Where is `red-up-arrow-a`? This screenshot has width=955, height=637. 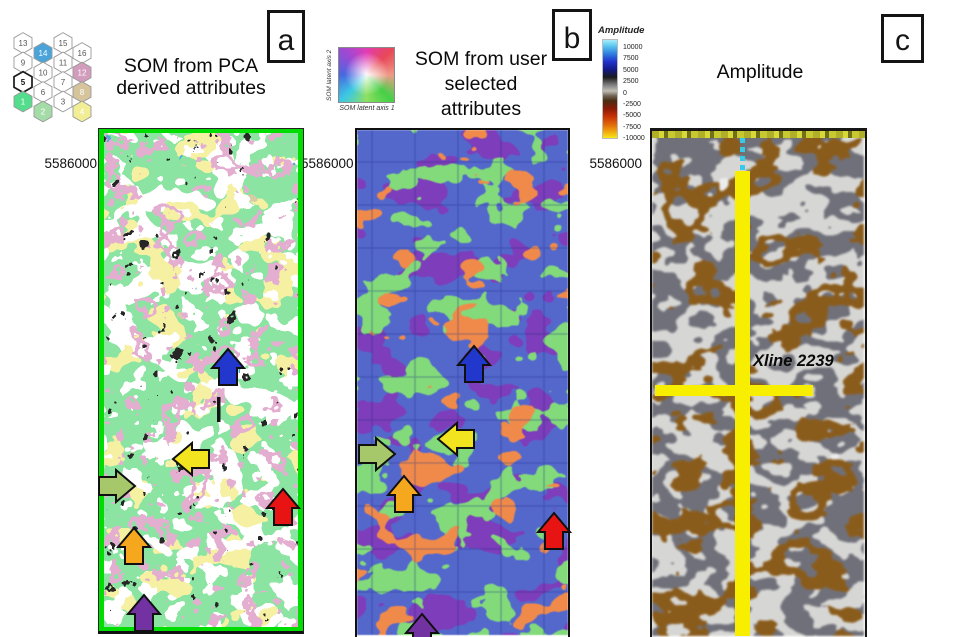 red-up-arrow-a is located at coordinates (283, 506).